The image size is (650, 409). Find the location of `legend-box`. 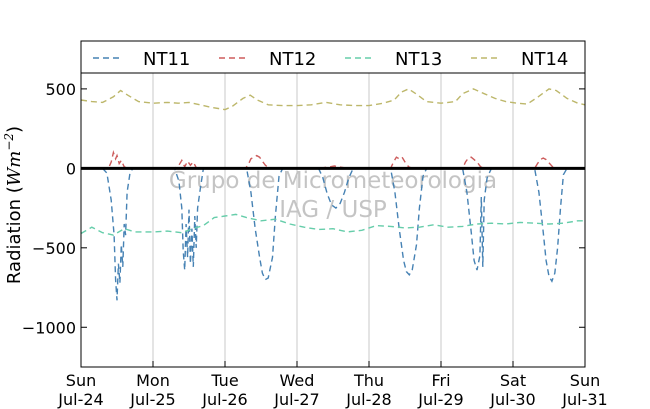

legend-box is located at coordinates (333, 57).